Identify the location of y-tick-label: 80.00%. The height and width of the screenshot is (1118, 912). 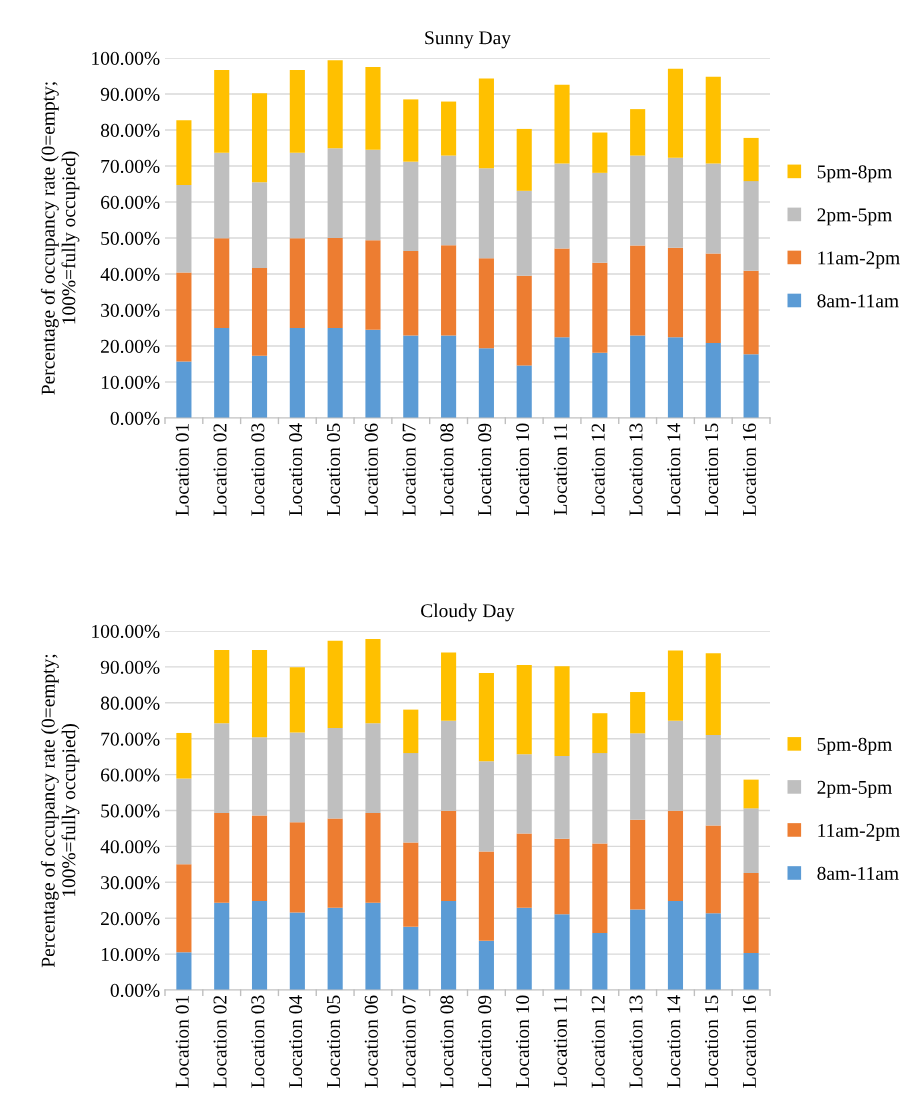
(130, 703).